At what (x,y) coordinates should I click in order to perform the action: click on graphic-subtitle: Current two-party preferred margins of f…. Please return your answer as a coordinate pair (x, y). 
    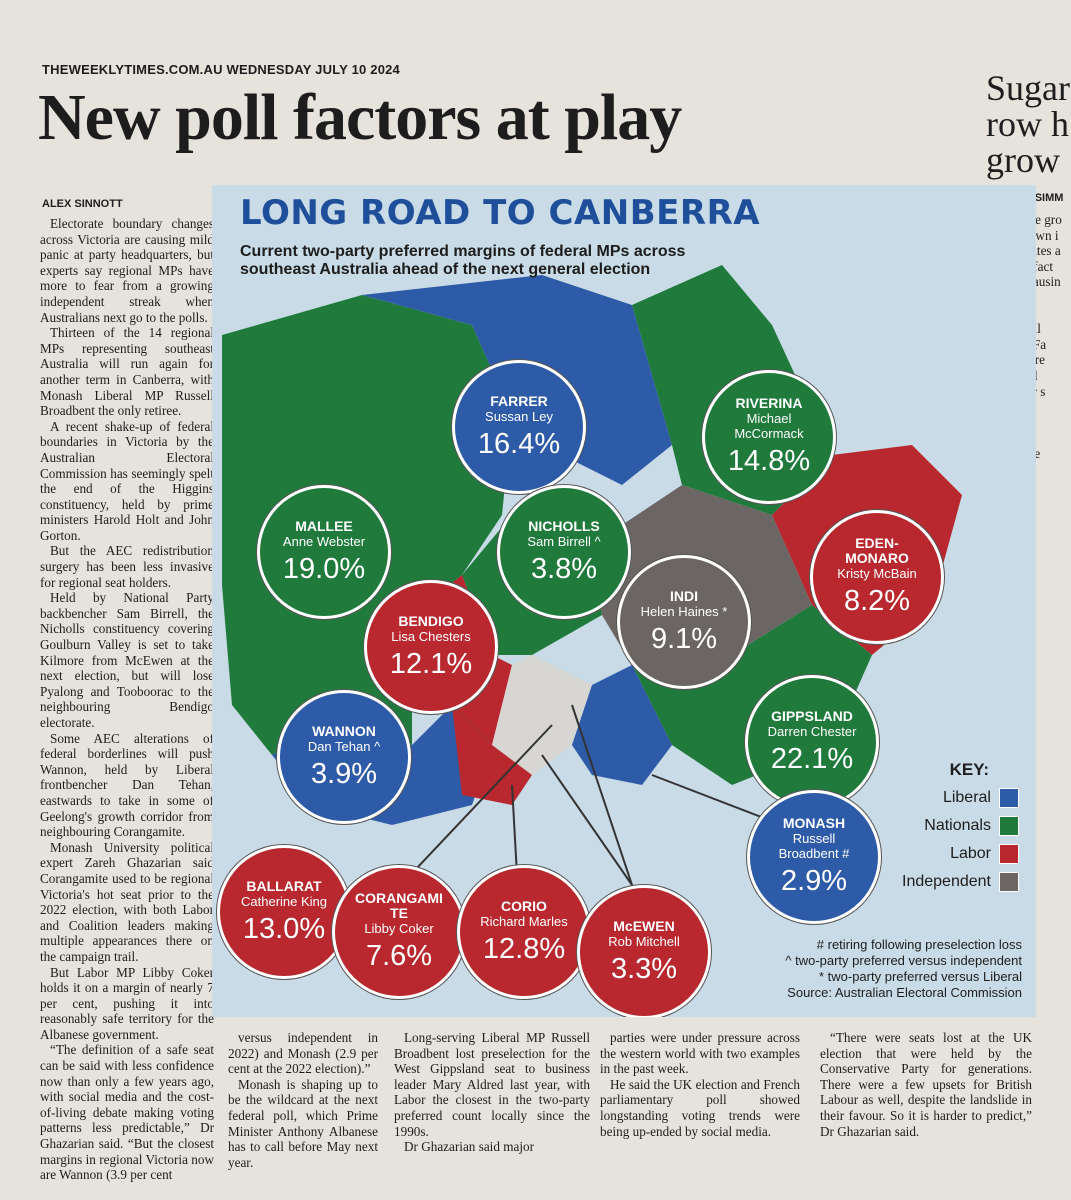
    Looking at the image, I should click on (463, 260).